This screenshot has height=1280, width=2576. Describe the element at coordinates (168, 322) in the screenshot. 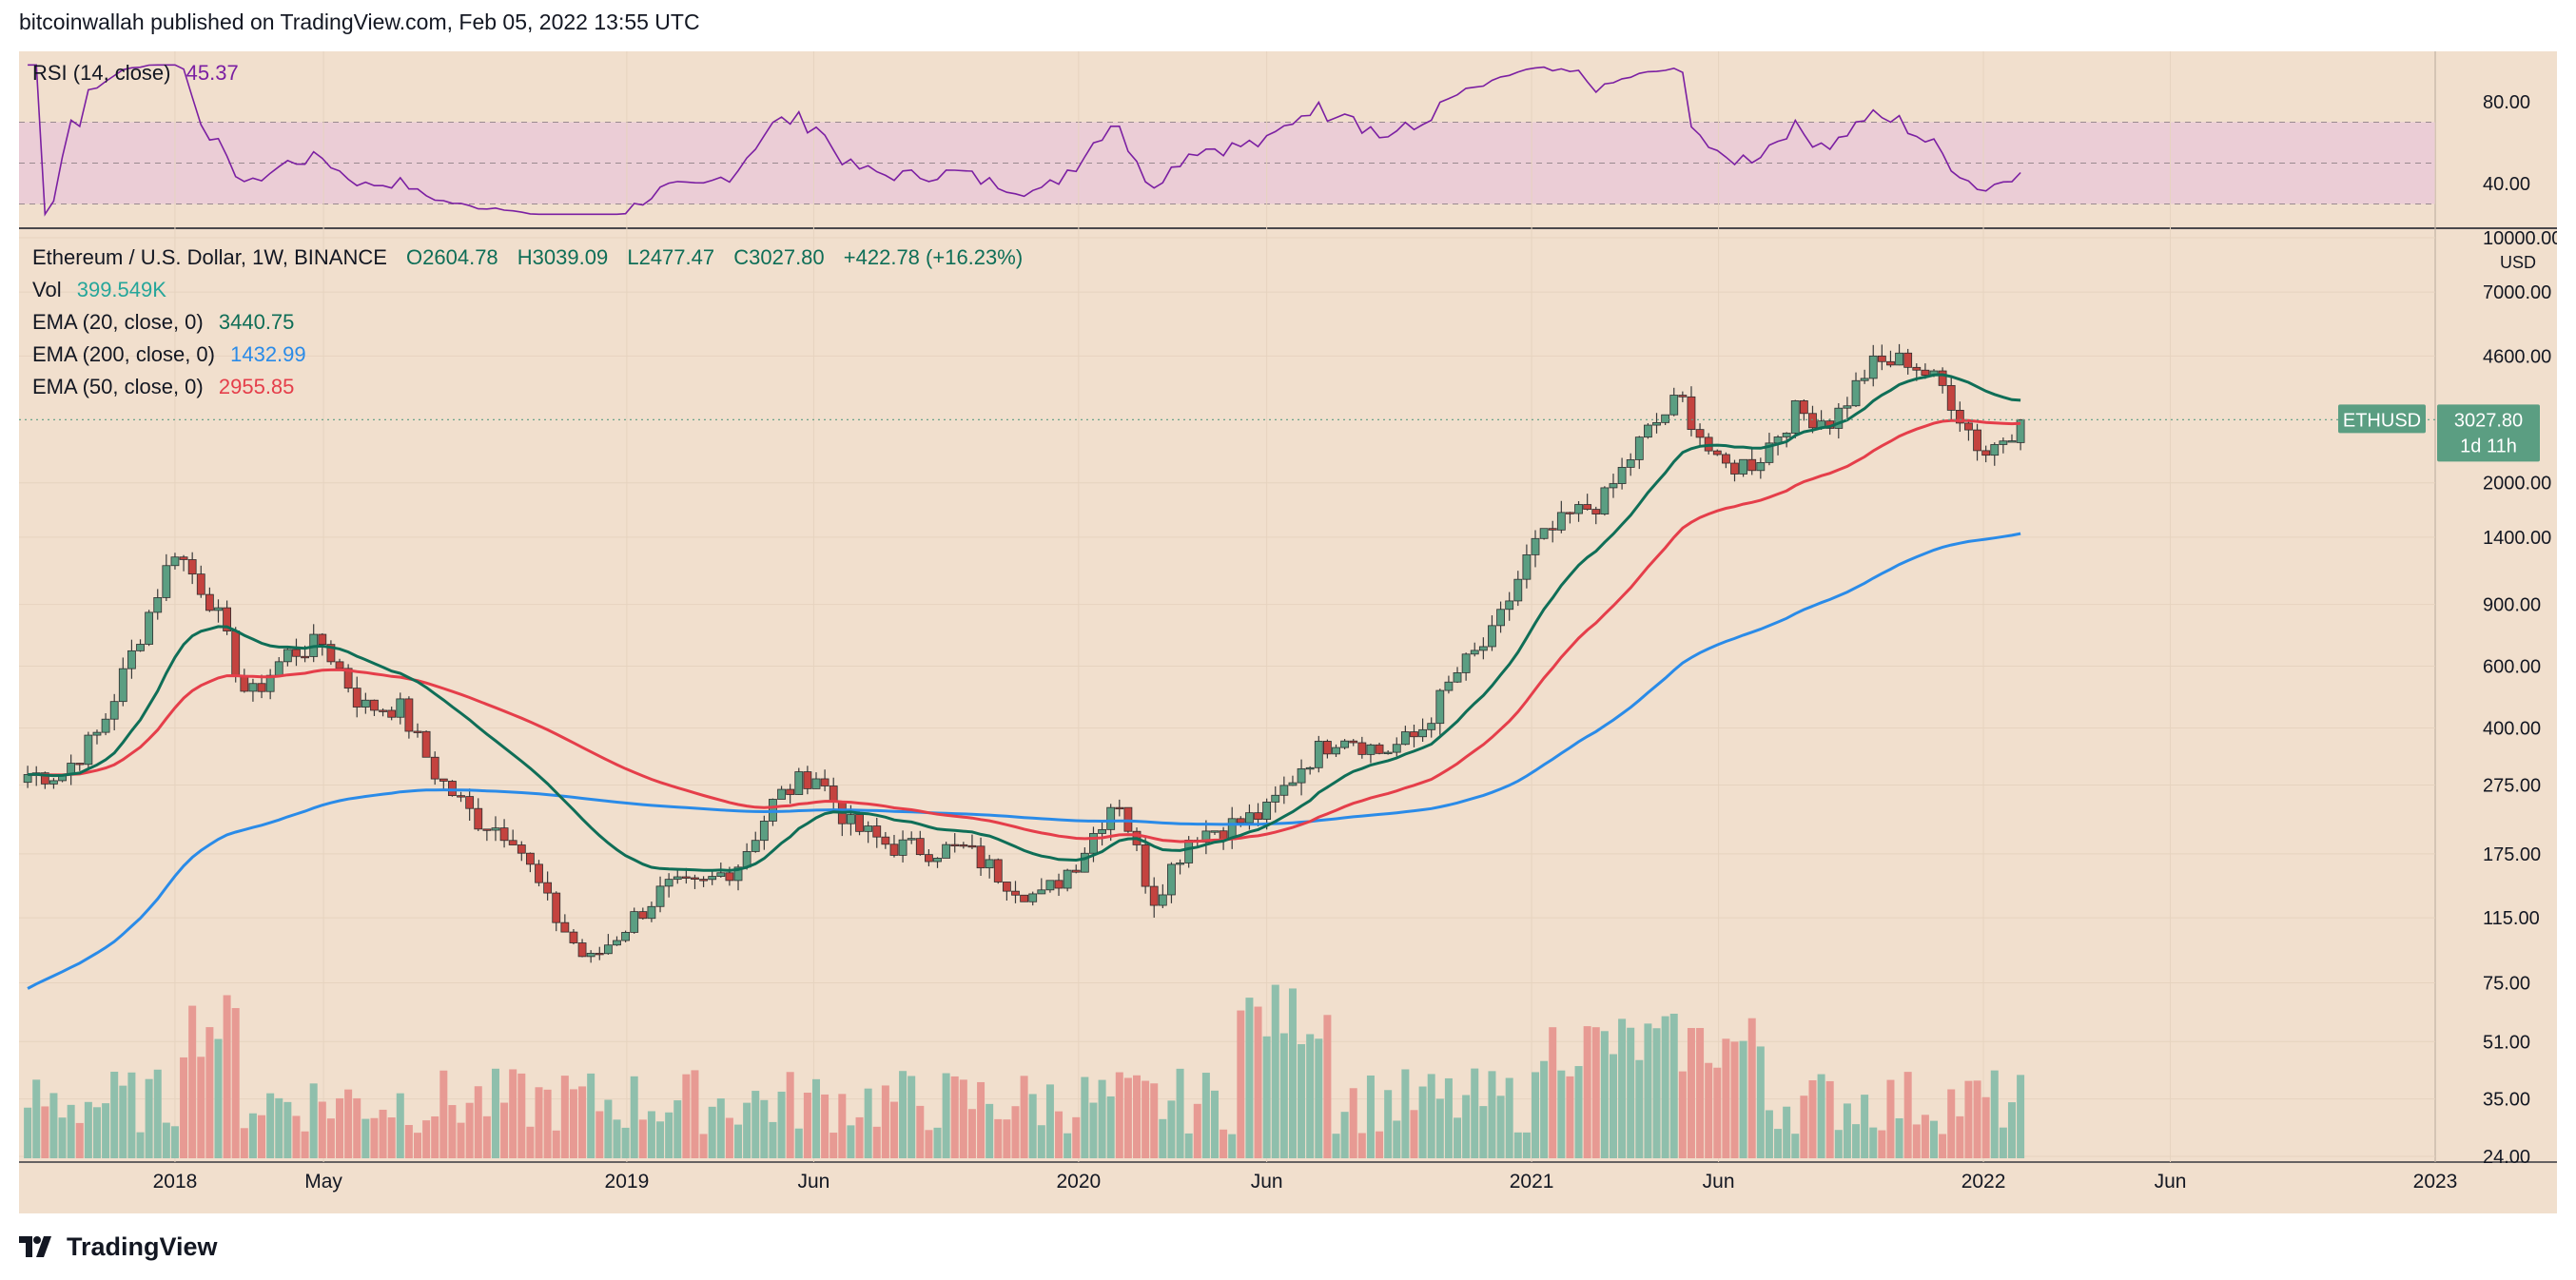

I see `ema20-legend: EMA (20, close, 0) 3440.75` at that location.